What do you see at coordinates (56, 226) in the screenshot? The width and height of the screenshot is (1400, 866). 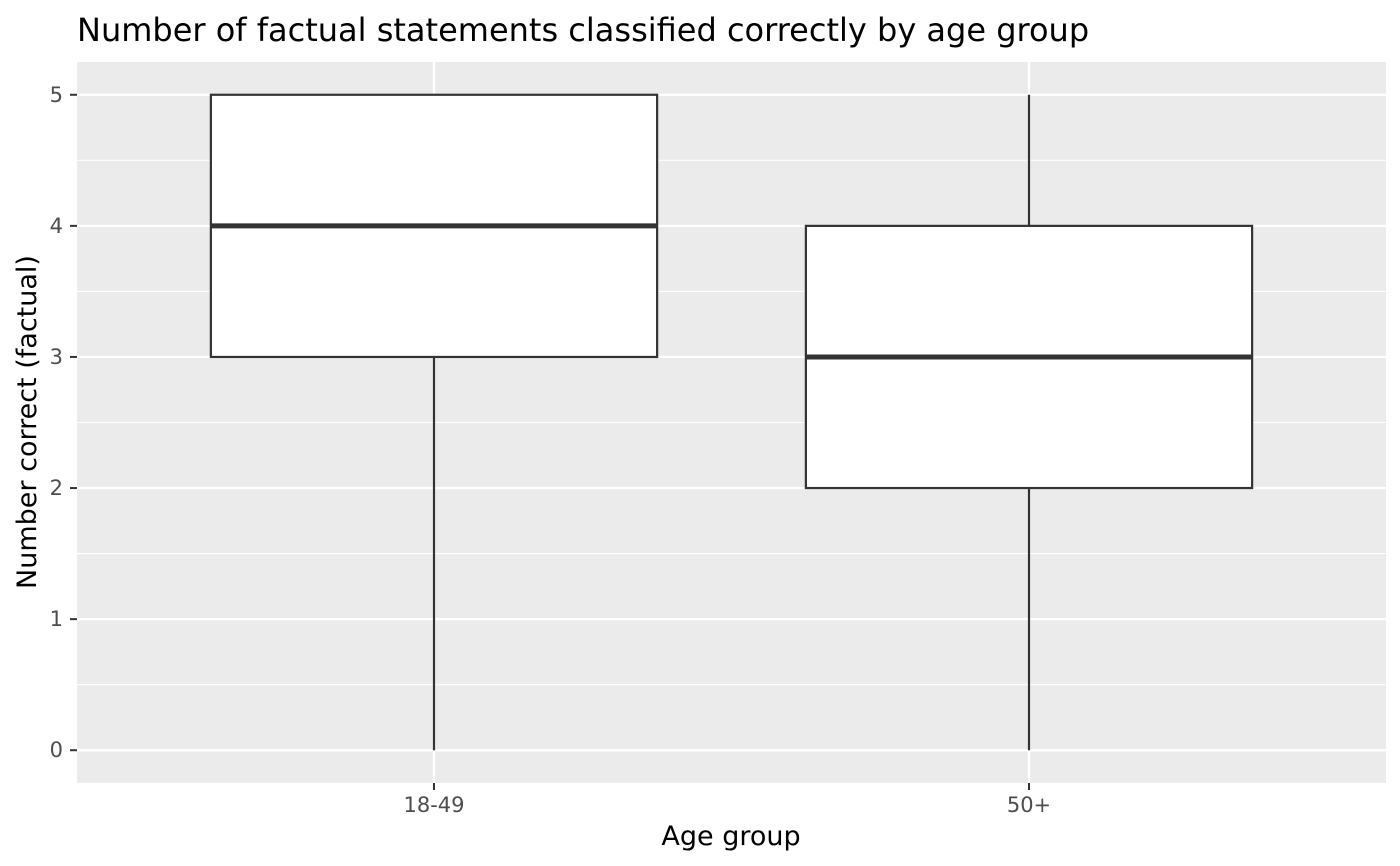 I see `y-tick-label: 4` at bounding box center [56, 226].